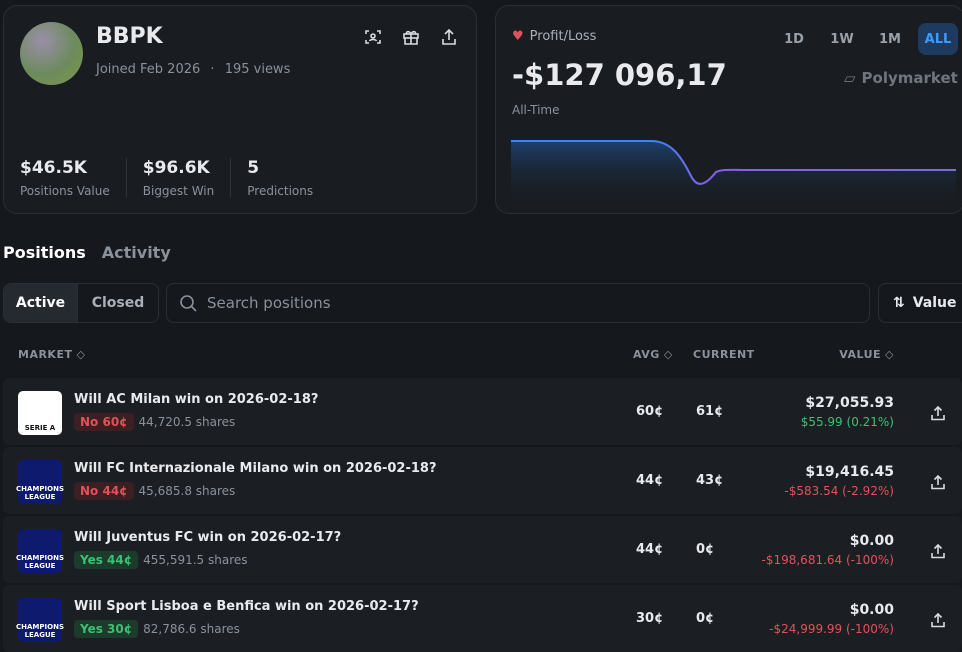 This screenshot has height=652, width=962. Describe the element at coordinates (934, 303) in the screenshot. I see `sort-label: Value` at that location.